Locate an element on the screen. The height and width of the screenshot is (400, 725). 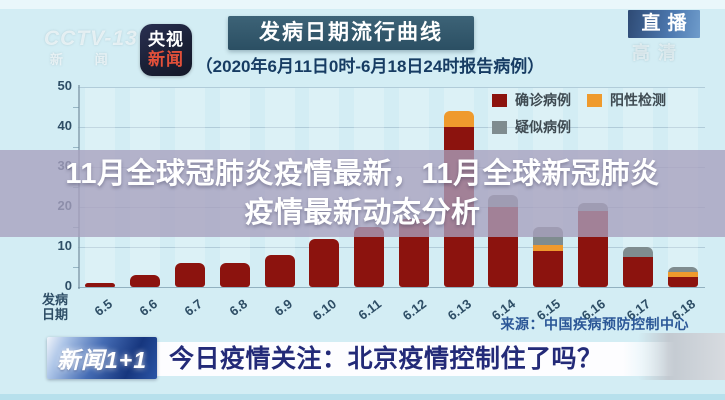
chart-title-bar: 发病日期流行曲线 is located at coordinates (351, 33).